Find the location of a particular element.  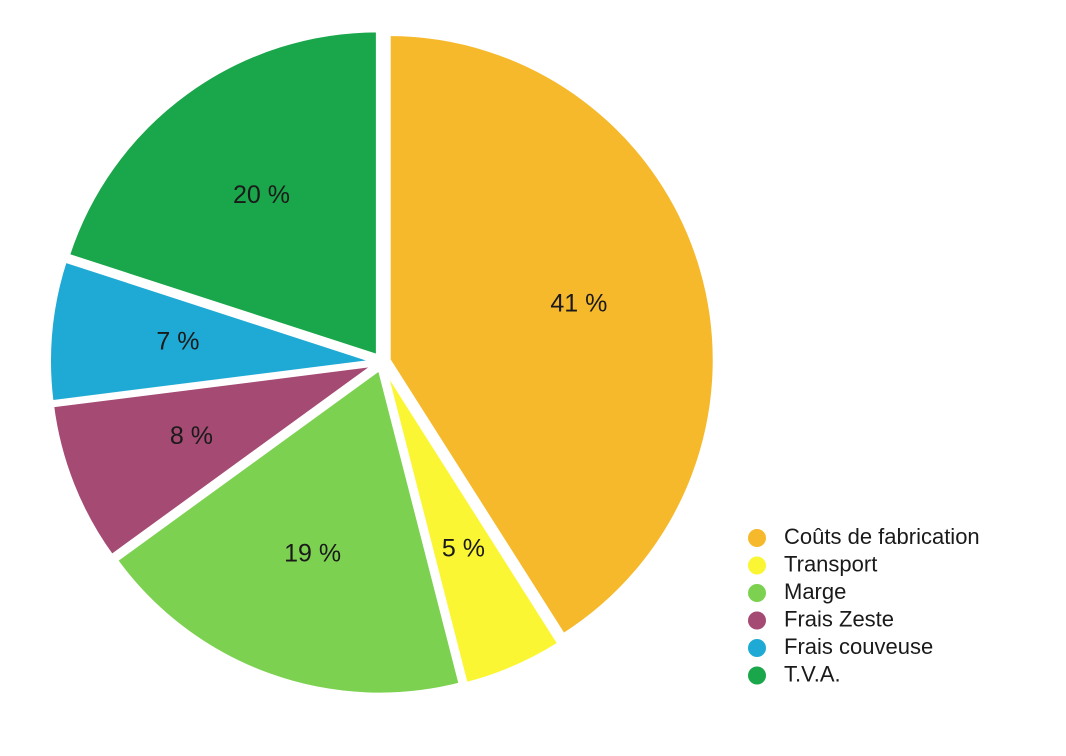

legend-label-transport: Transport is located at coordinates (830, 563).